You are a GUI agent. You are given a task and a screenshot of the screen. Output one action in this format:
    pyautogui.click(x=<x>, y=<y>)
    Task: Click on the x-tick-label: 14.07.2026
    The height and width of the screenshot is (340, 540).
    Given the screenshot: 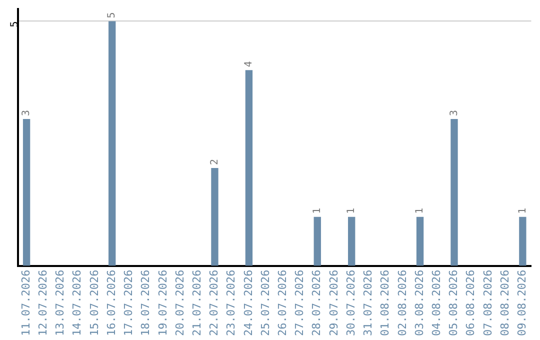 What is the action you would take?
    pyautogui.click(x=77, y=303)
    